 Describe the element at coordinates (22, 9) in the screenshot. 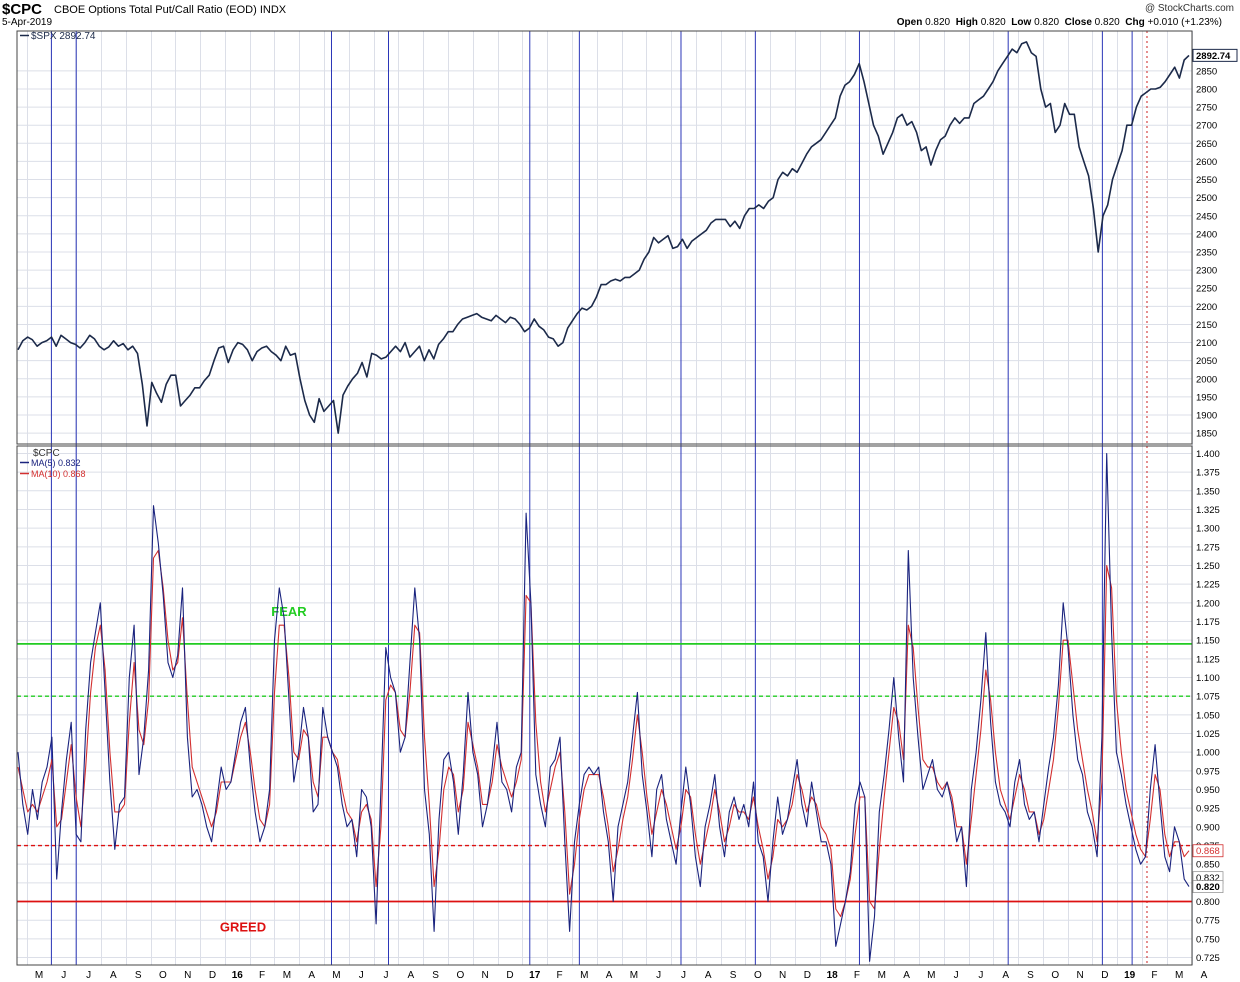

I see `symbol-label: $CPC` at that location.